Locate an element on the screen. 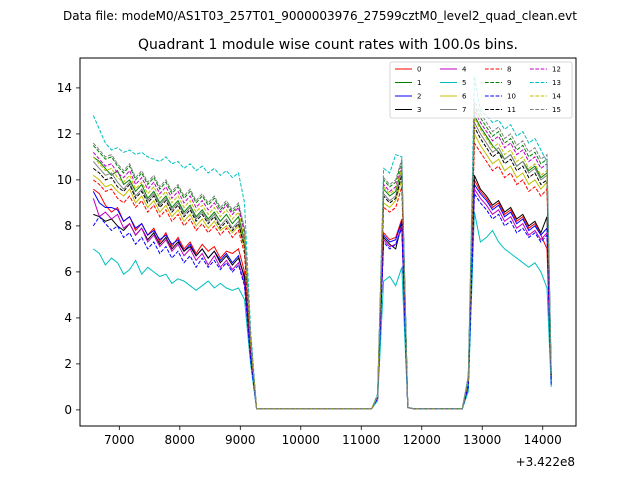 The width and height of the screenshot is (640, 484). y-tick-label: 4 is located at coordinates (68, 318).